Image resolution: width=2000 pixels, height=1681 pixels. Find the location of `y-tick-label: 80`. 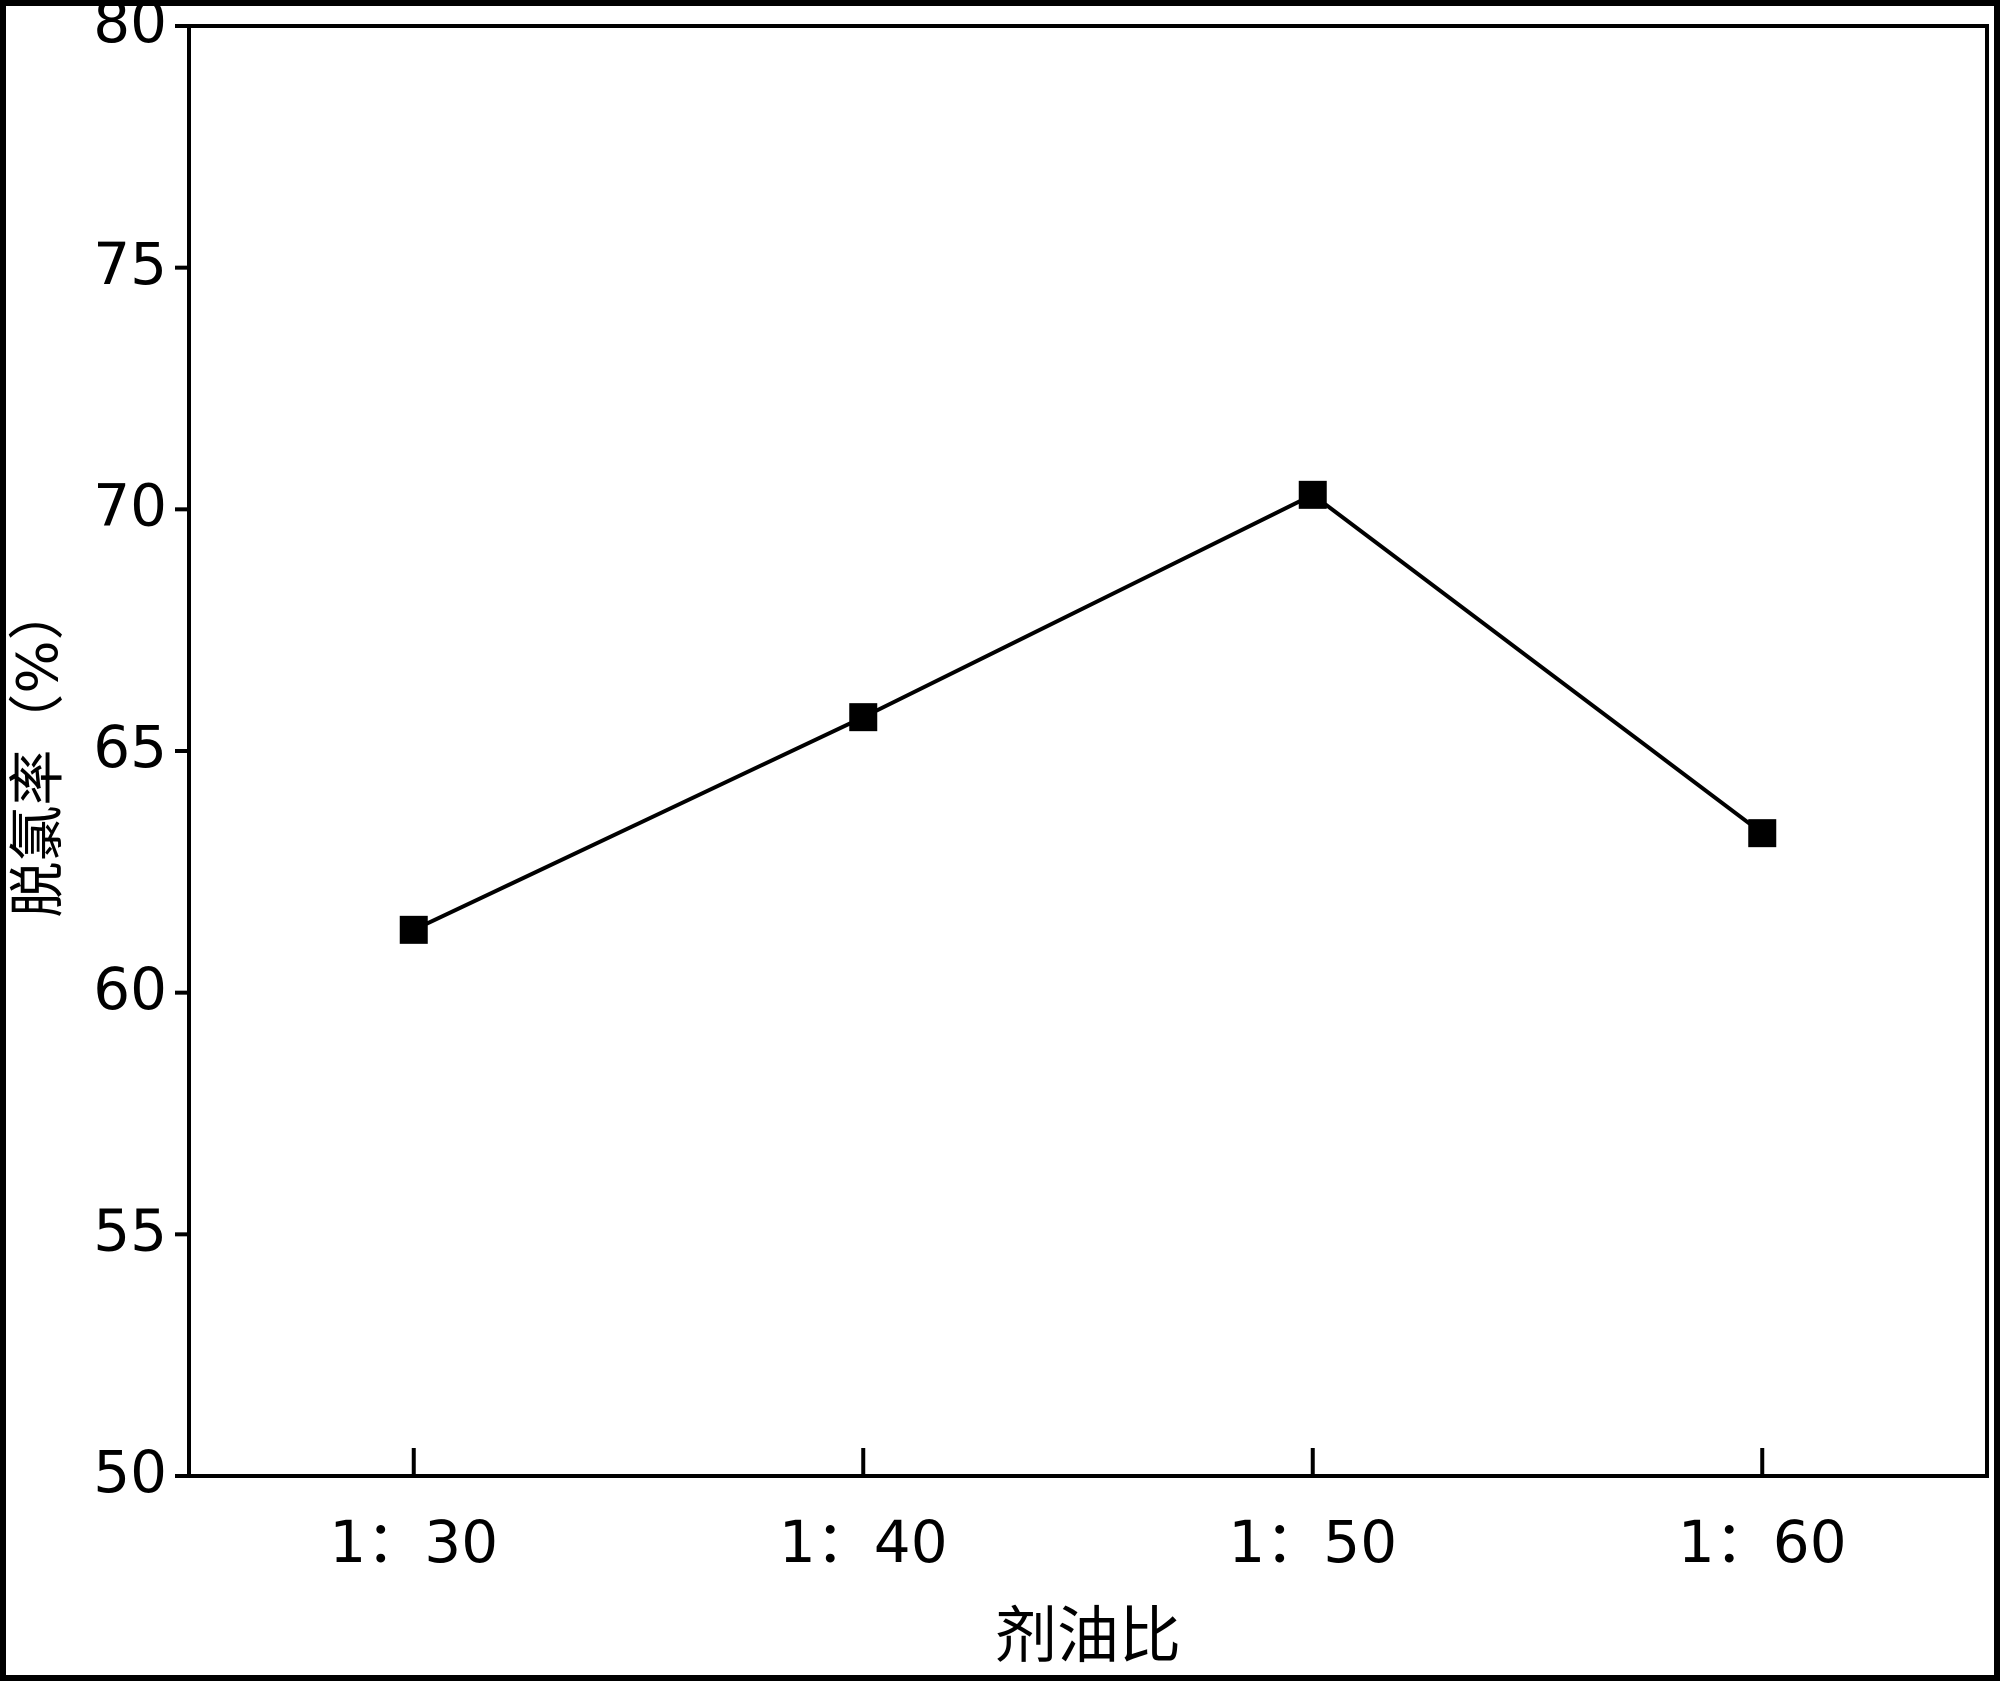

y-tick-label: 80 is located at coordinates (130, 28).